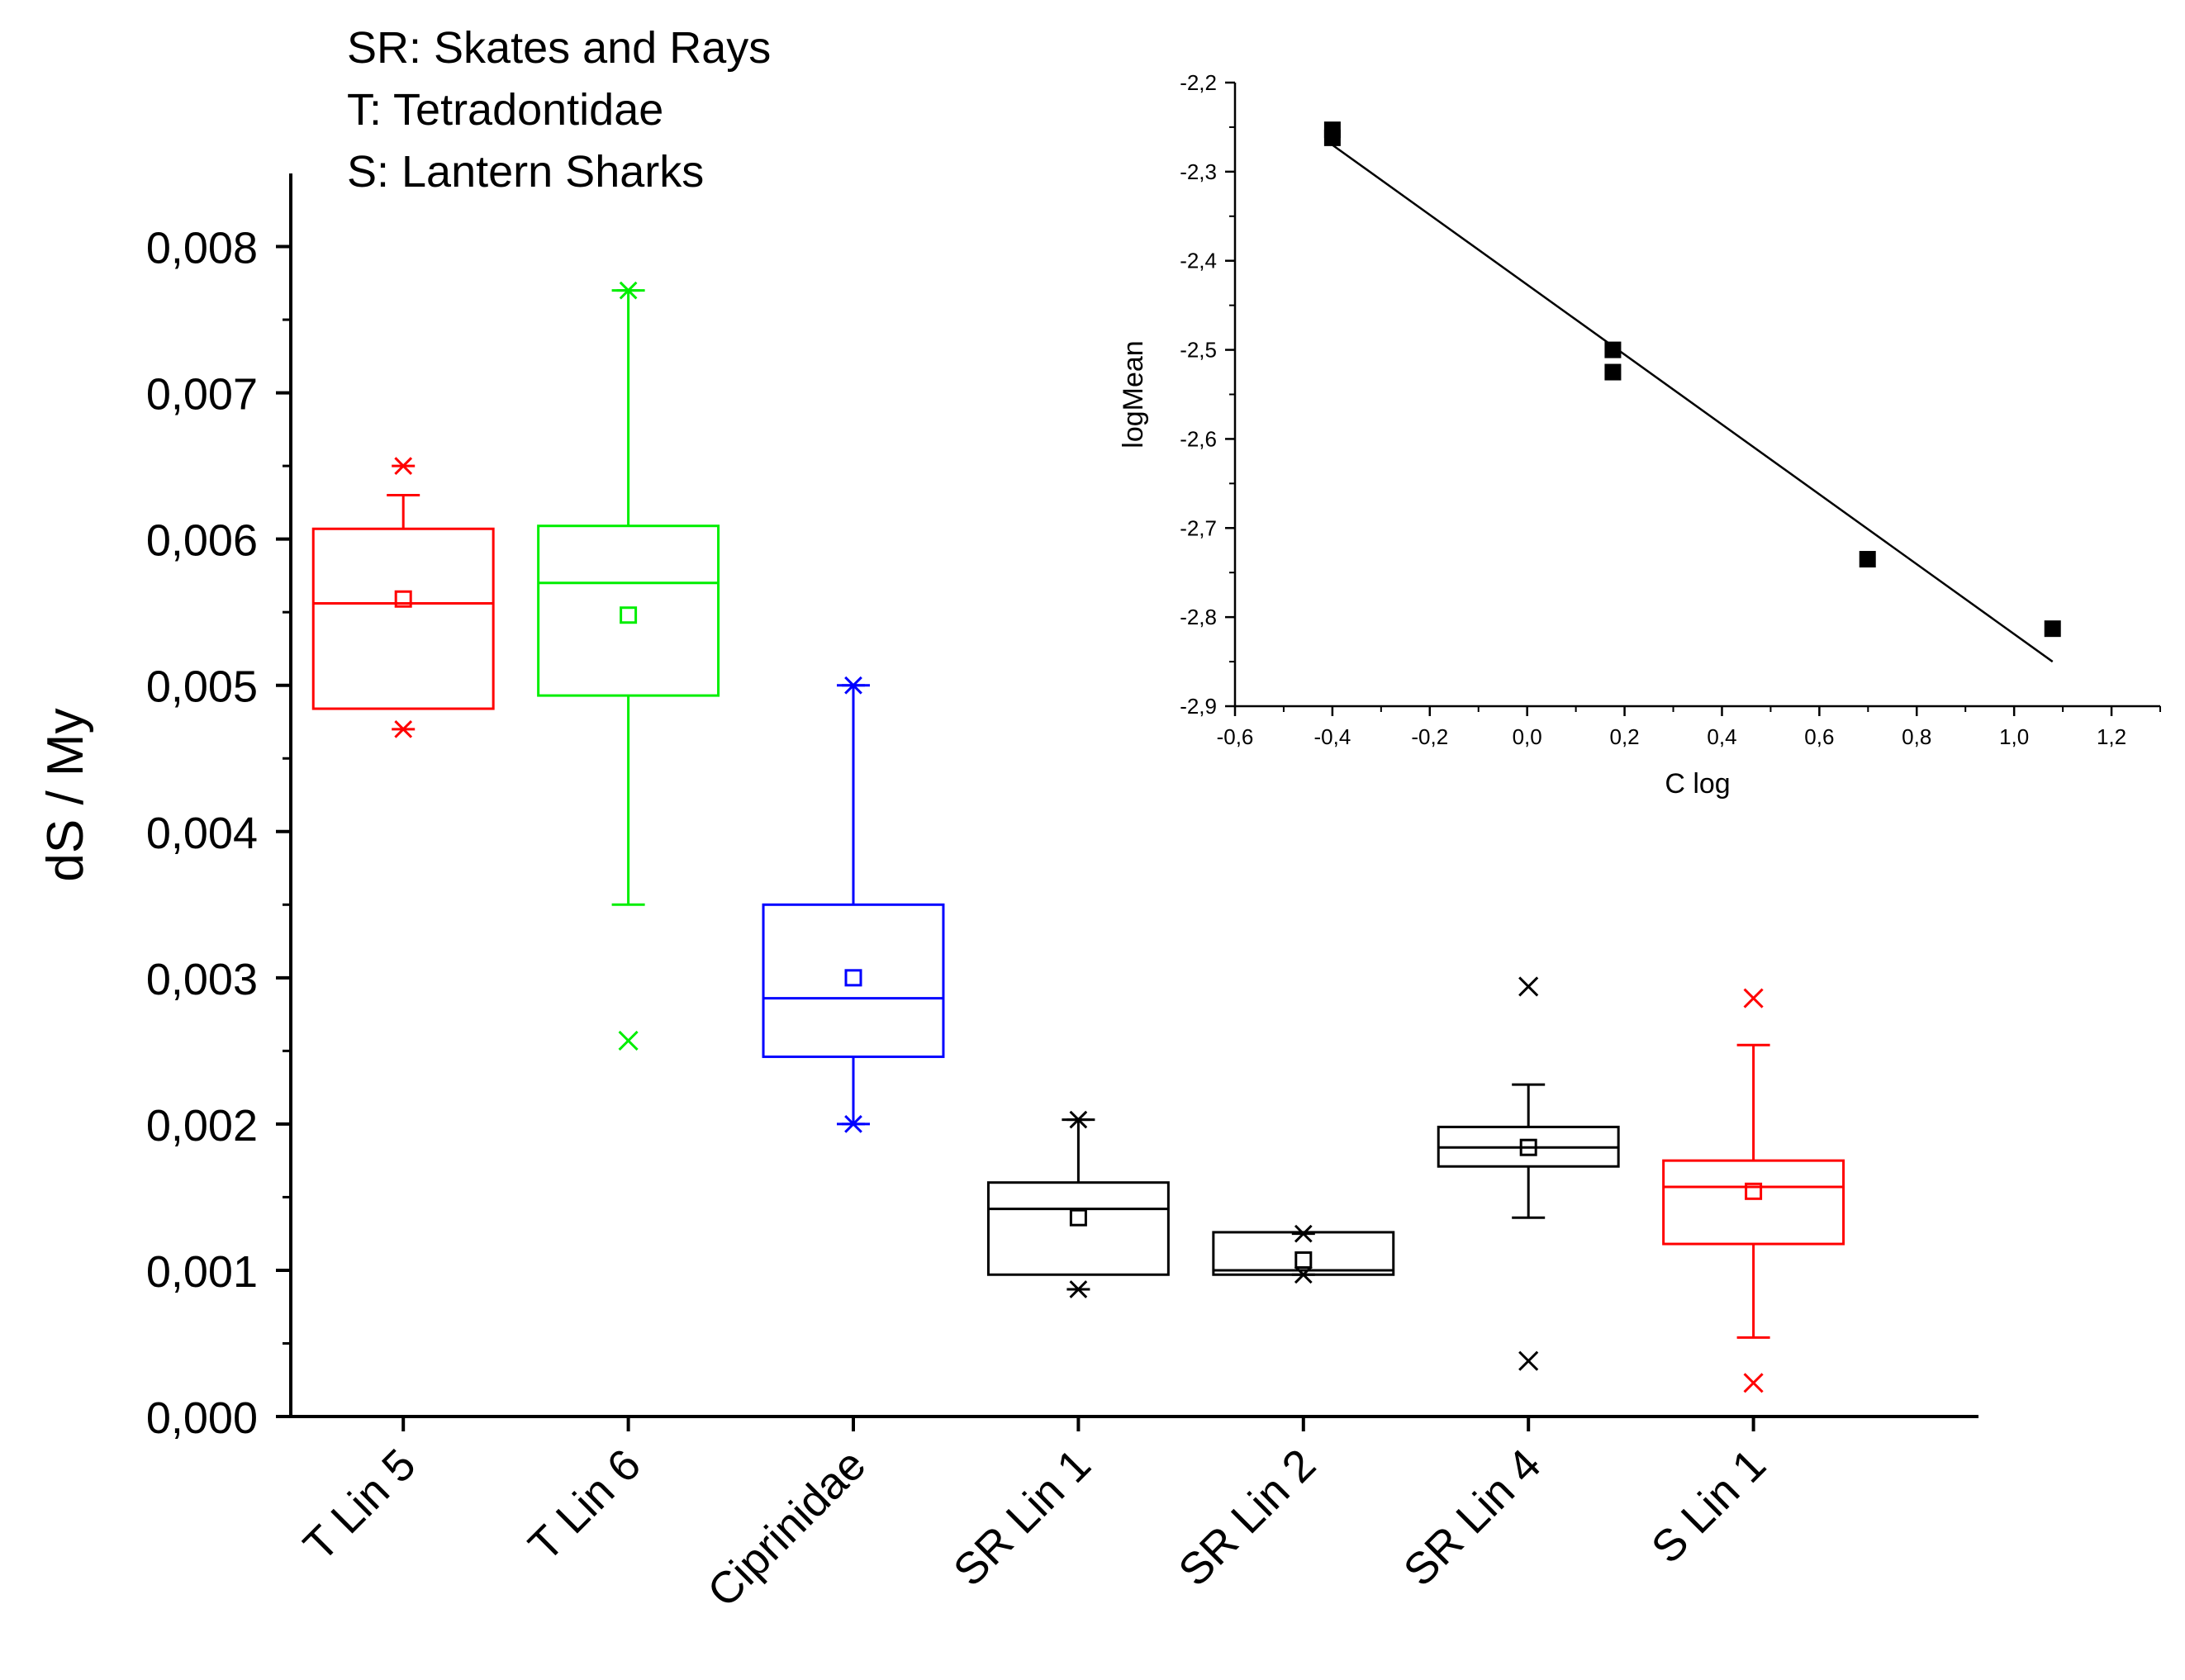 Image resolution: width=2185 pixels, height=1680 pixels. Describe the element at coordinates (202, 979) in the screenshot. I see `boxplot-y-tick-label: 0,003` at that location.